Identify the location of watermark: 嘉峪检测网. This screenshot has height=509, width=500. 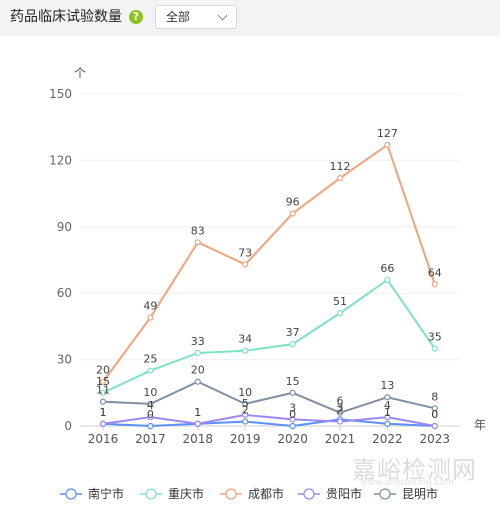
(414, 470).